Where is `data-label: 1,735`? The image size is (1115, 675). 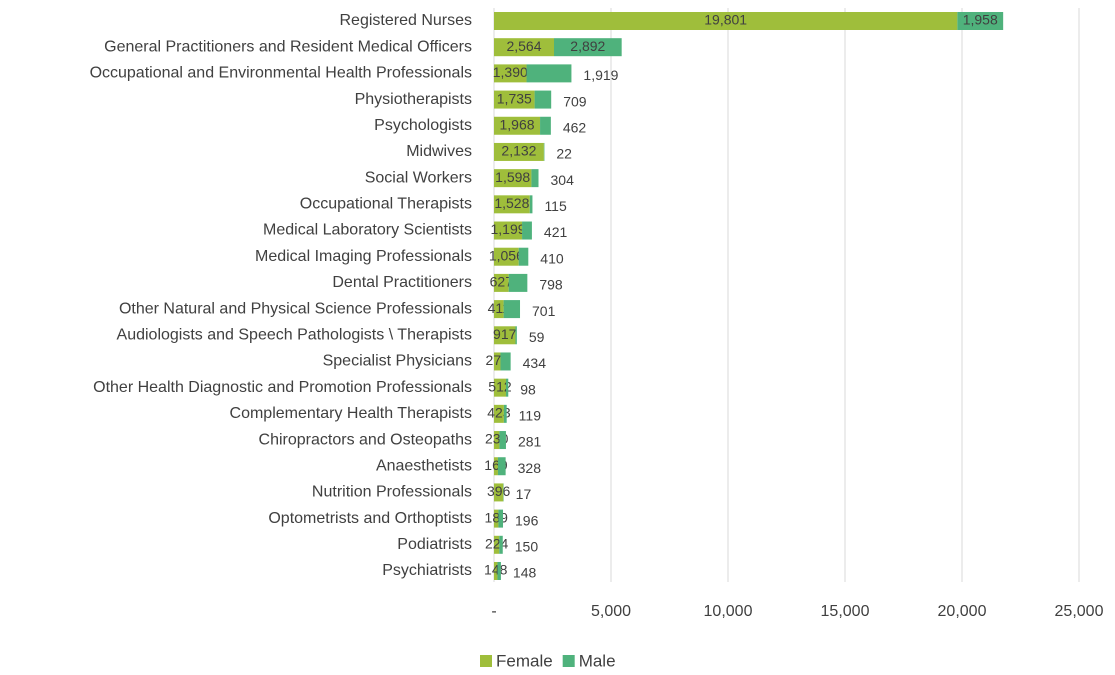
data-label: 1,735 is located at coordinates (514, 98).